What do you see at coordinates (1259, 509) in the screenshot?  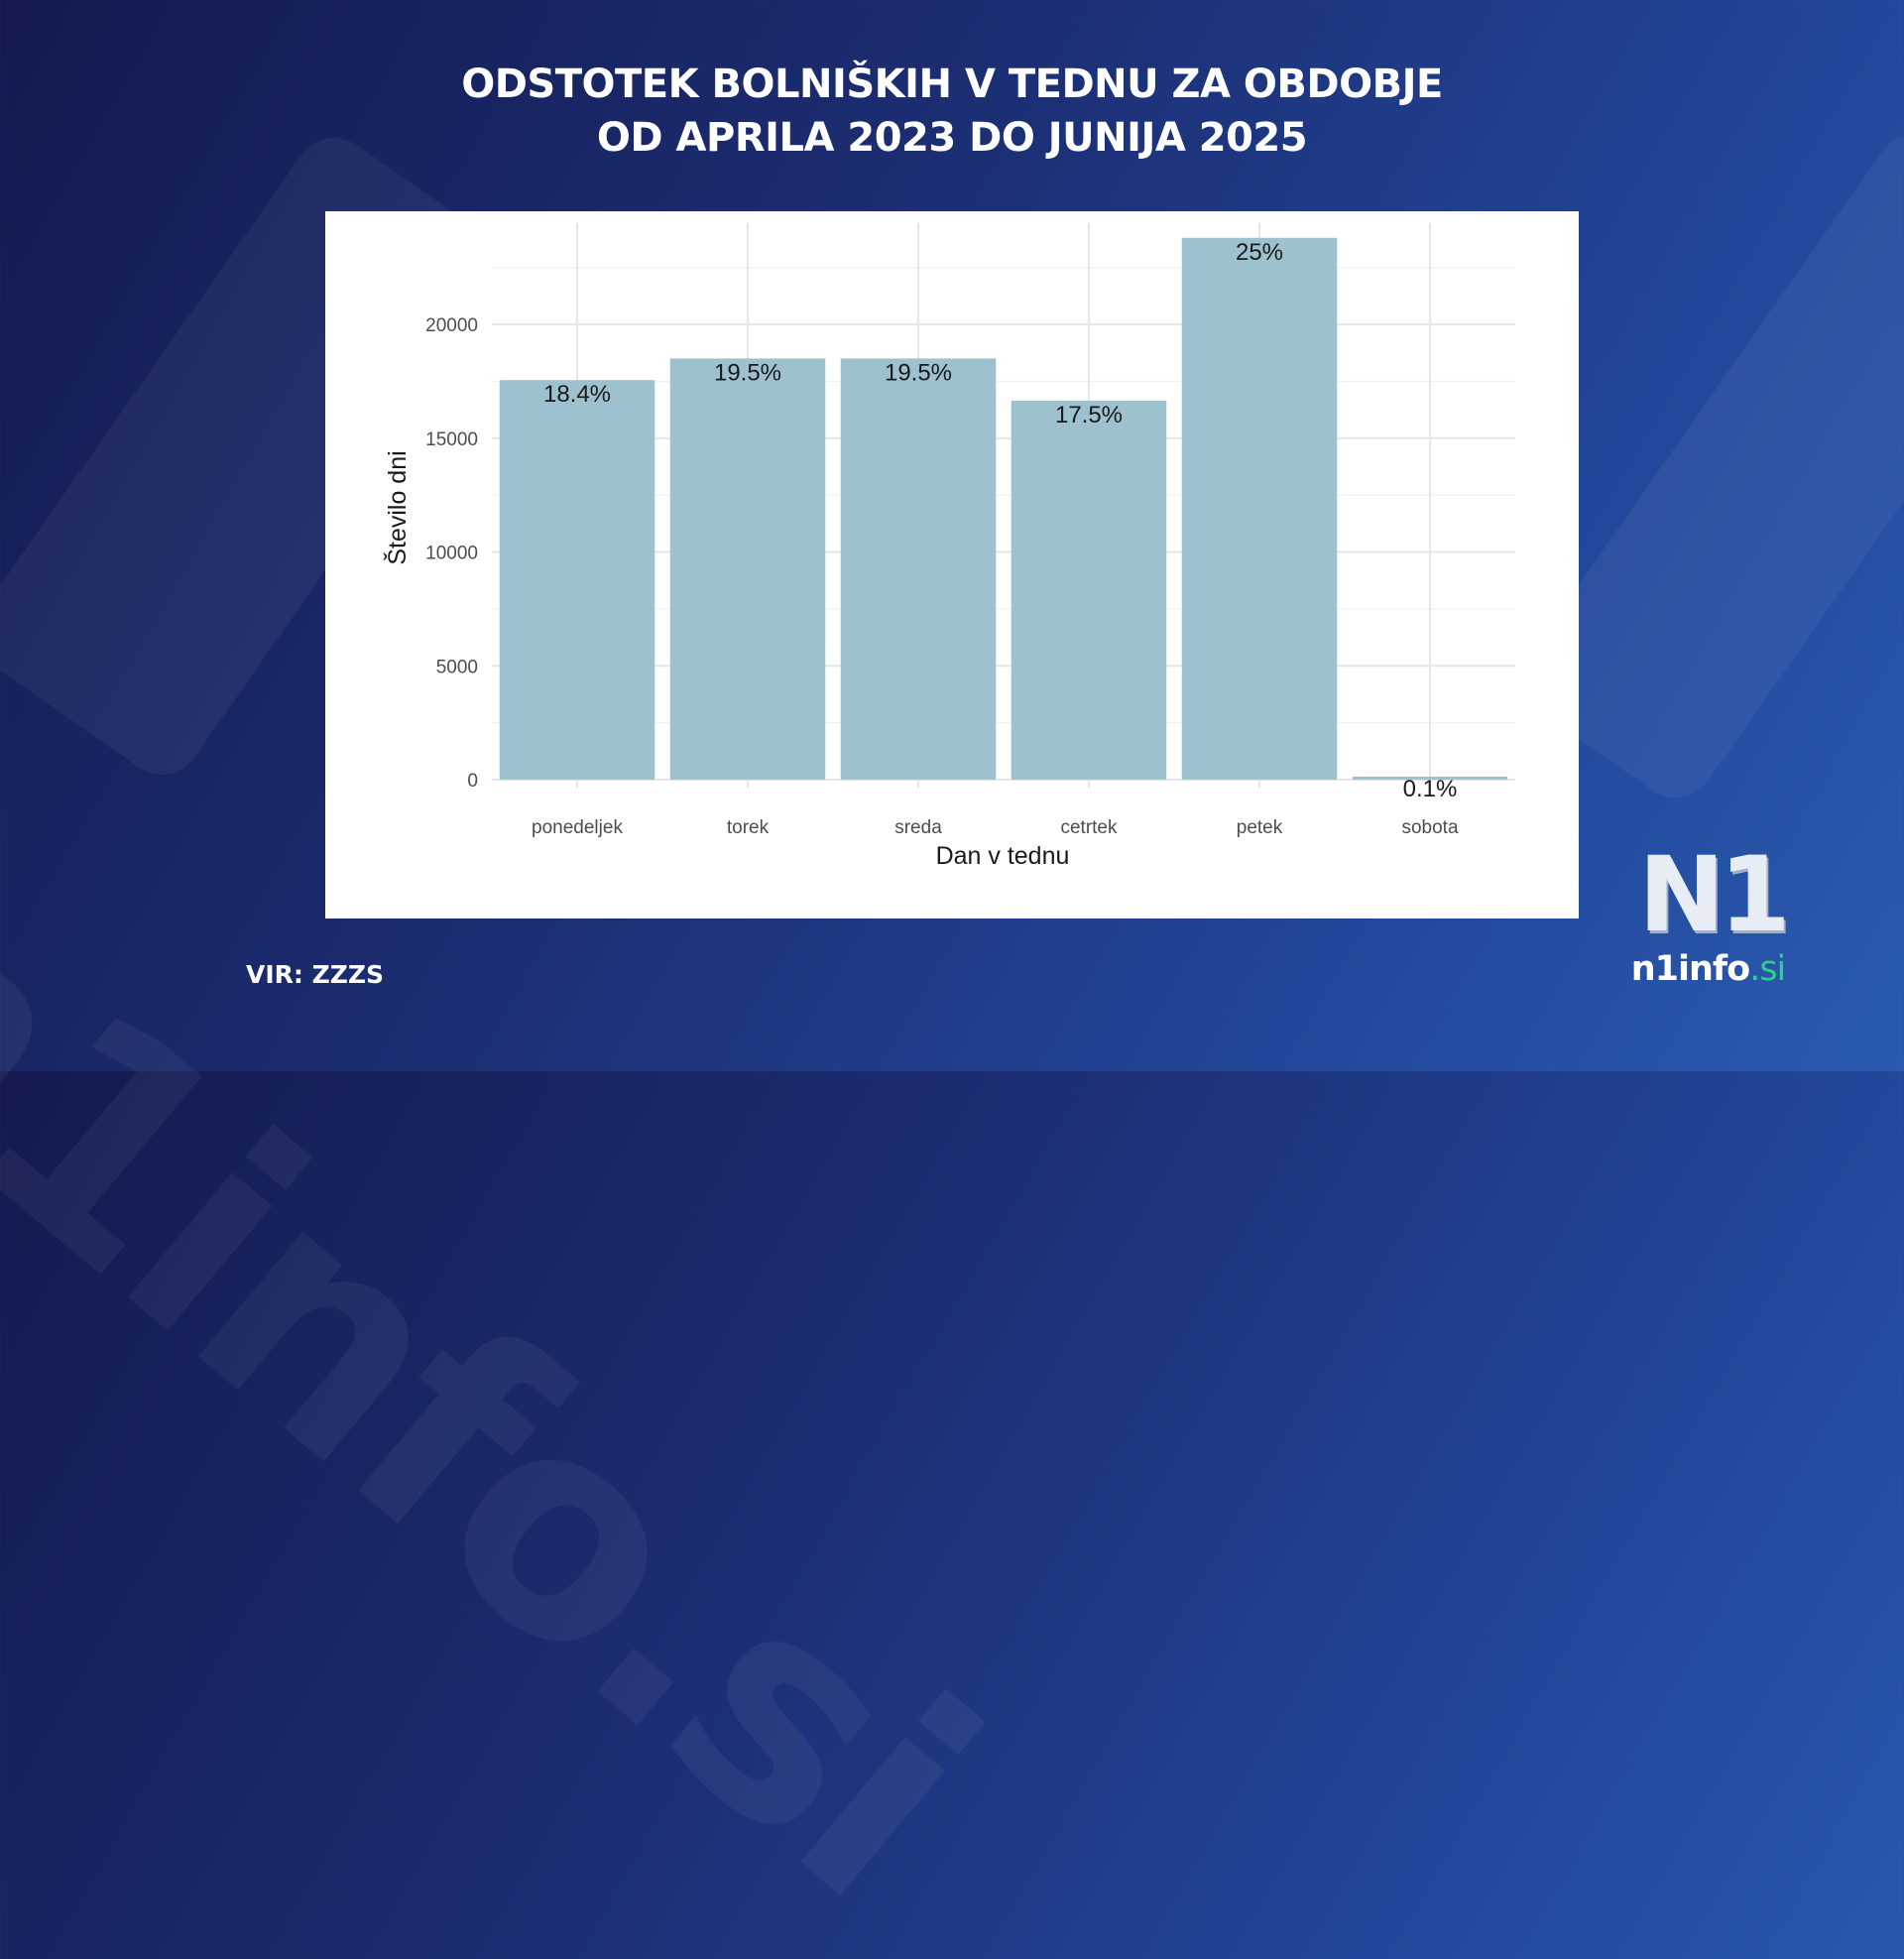 I see `bar-petek` at bounding box center [1259, 509].